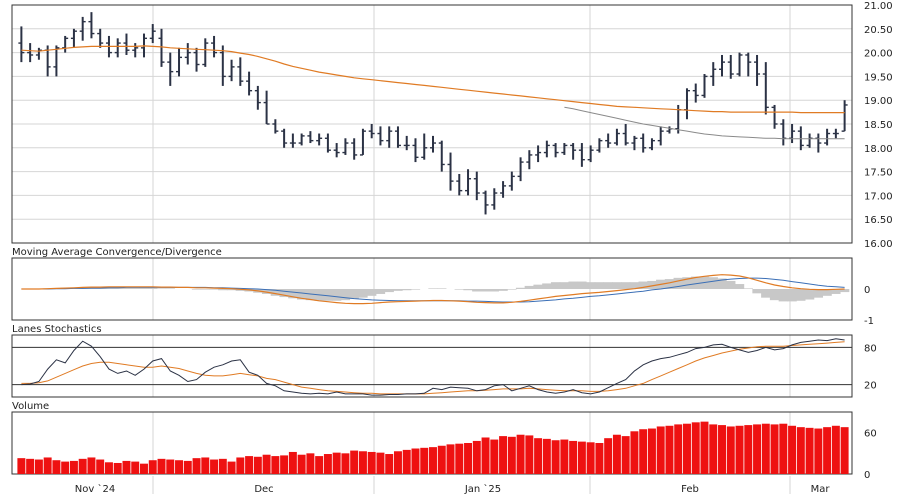 Image resolution: width=900 pixels, height=504 pixels. What do you see at coordinates (878, 101) in the screenshot?
I see `price-axis-tick-label: 19.00` at bounding box center [878, 101].